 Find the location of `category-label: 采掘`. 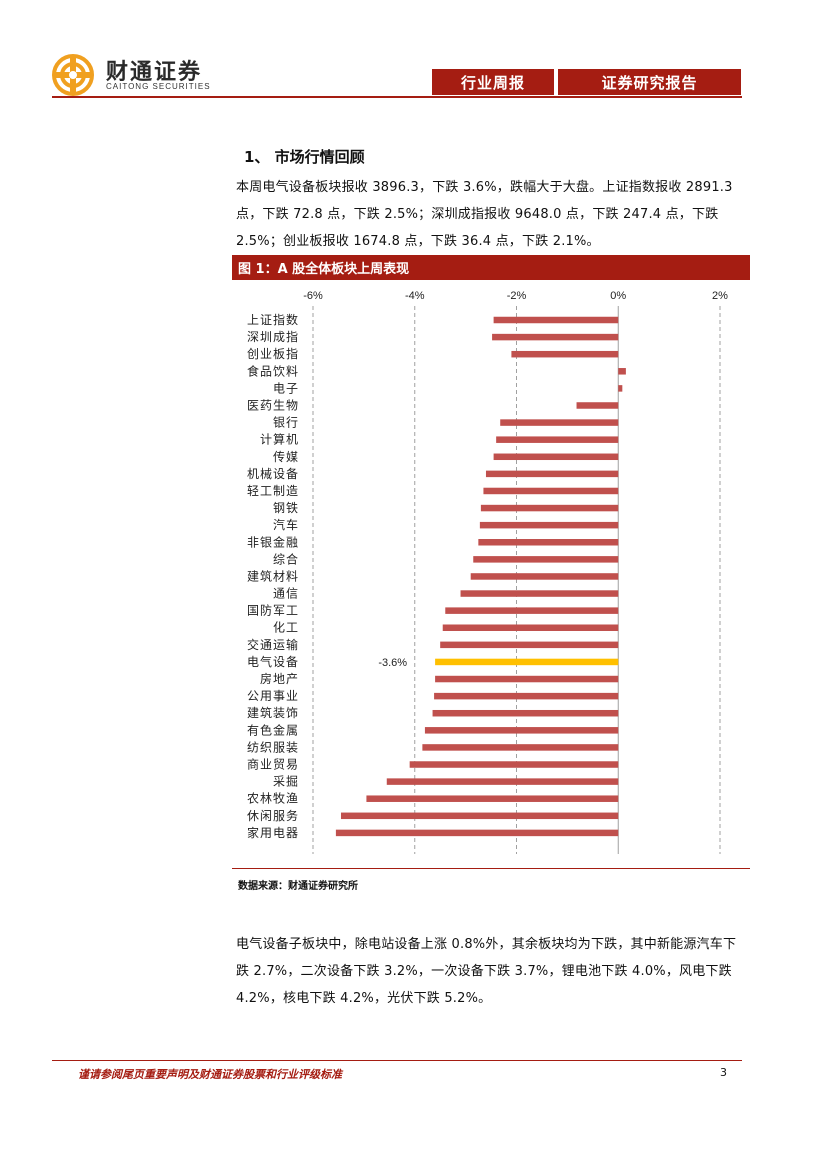

category-label: 采掘 is located at coordinates (286, 781).